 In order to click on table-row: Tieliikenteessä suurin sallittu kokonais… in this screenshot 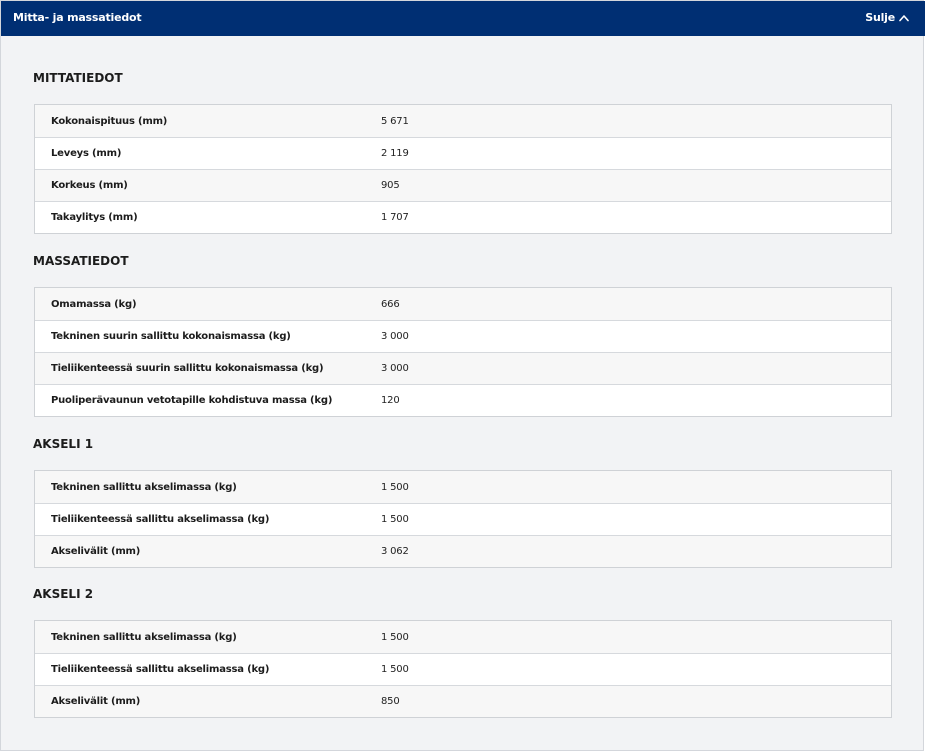, I will do `click(463, 368)`.